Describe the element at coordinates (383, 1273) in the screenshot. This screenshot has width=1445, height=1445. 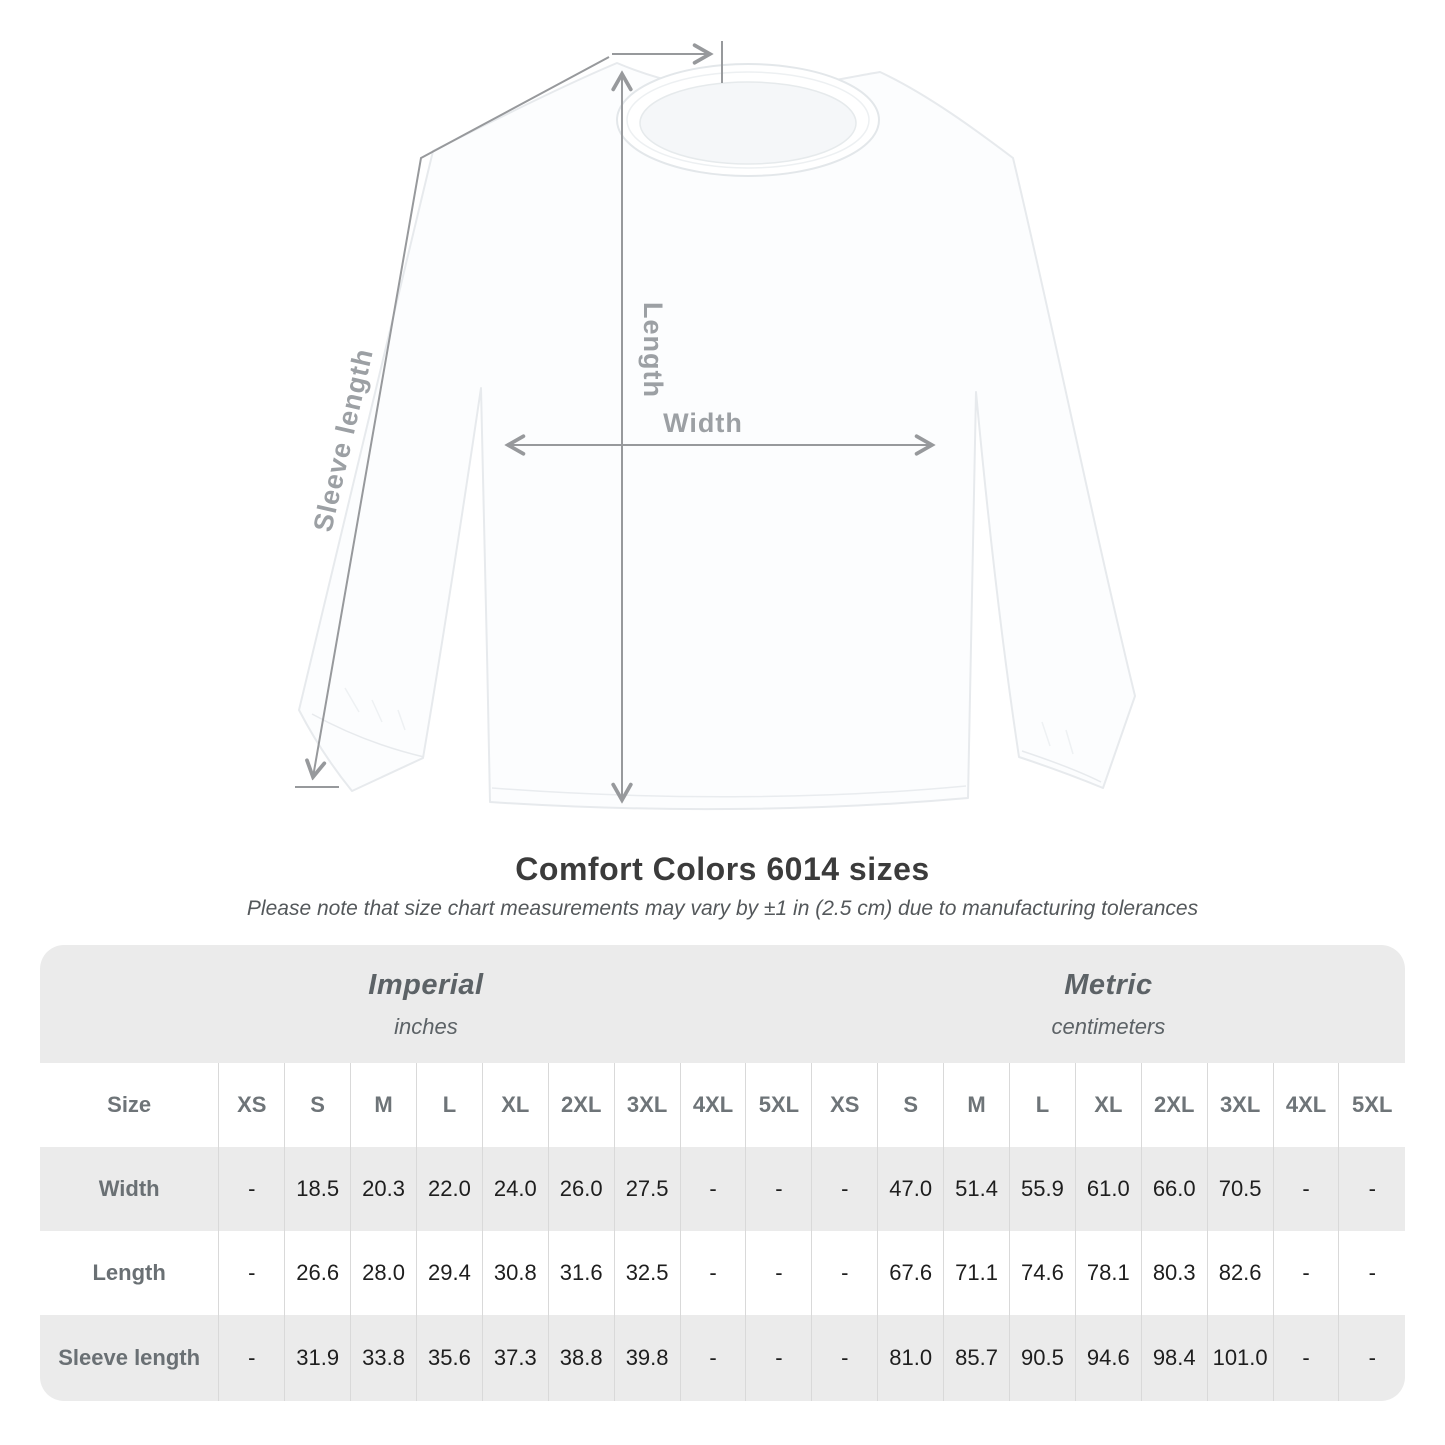
I see `value-cell: 28.0` at that location.